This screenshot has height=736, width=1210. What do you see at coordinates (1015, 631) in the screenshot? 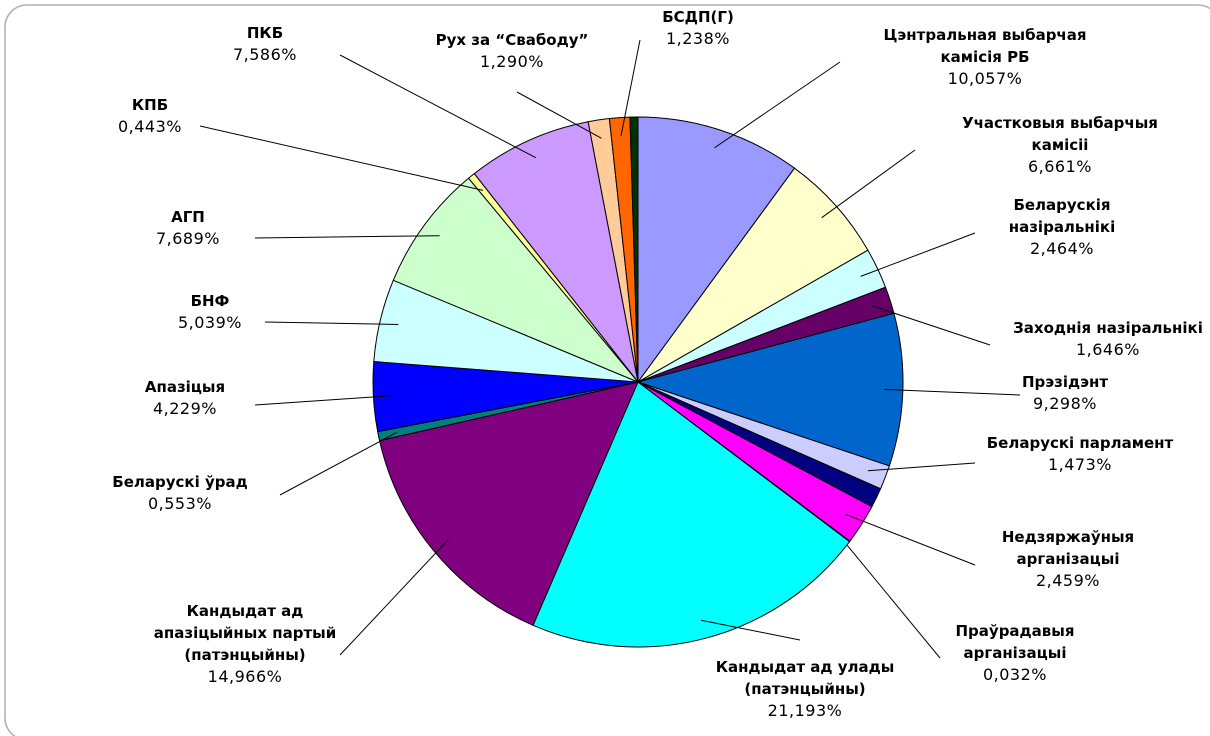
I see `label-line: Праўрадавыя` at bounding box center [1015, 631].